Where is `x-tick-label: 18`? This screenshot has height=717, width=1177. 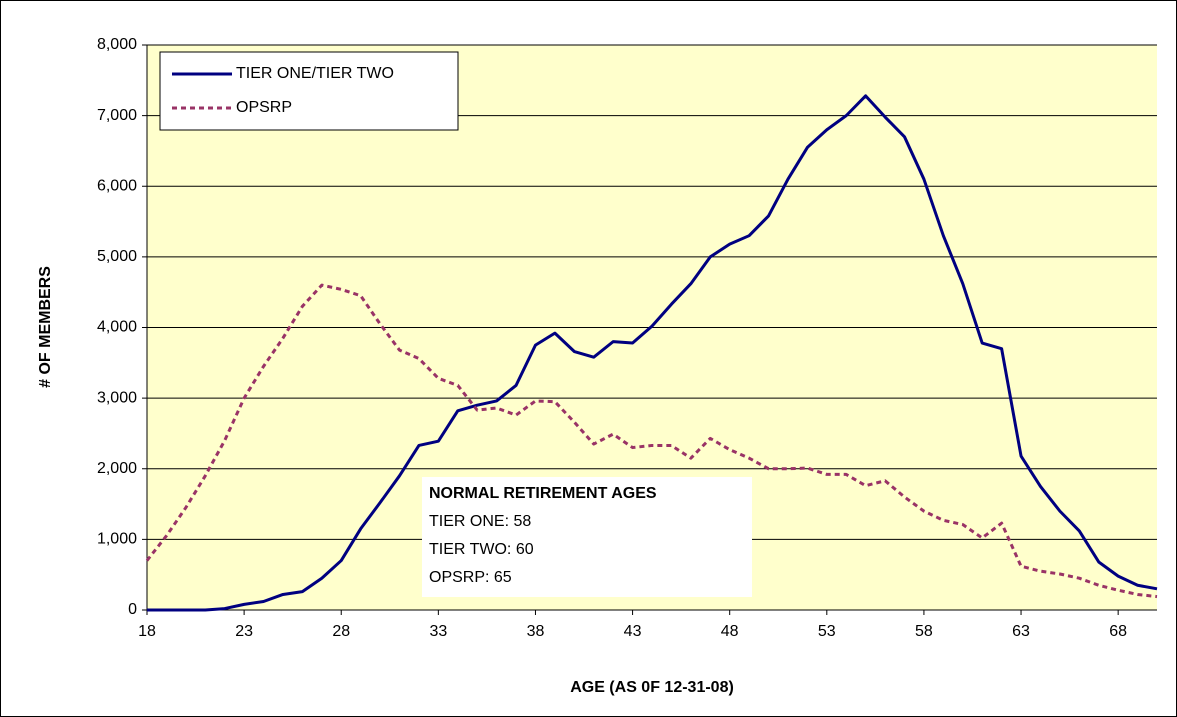 x-tick-label: 18 is located at coordinates (147, 631).